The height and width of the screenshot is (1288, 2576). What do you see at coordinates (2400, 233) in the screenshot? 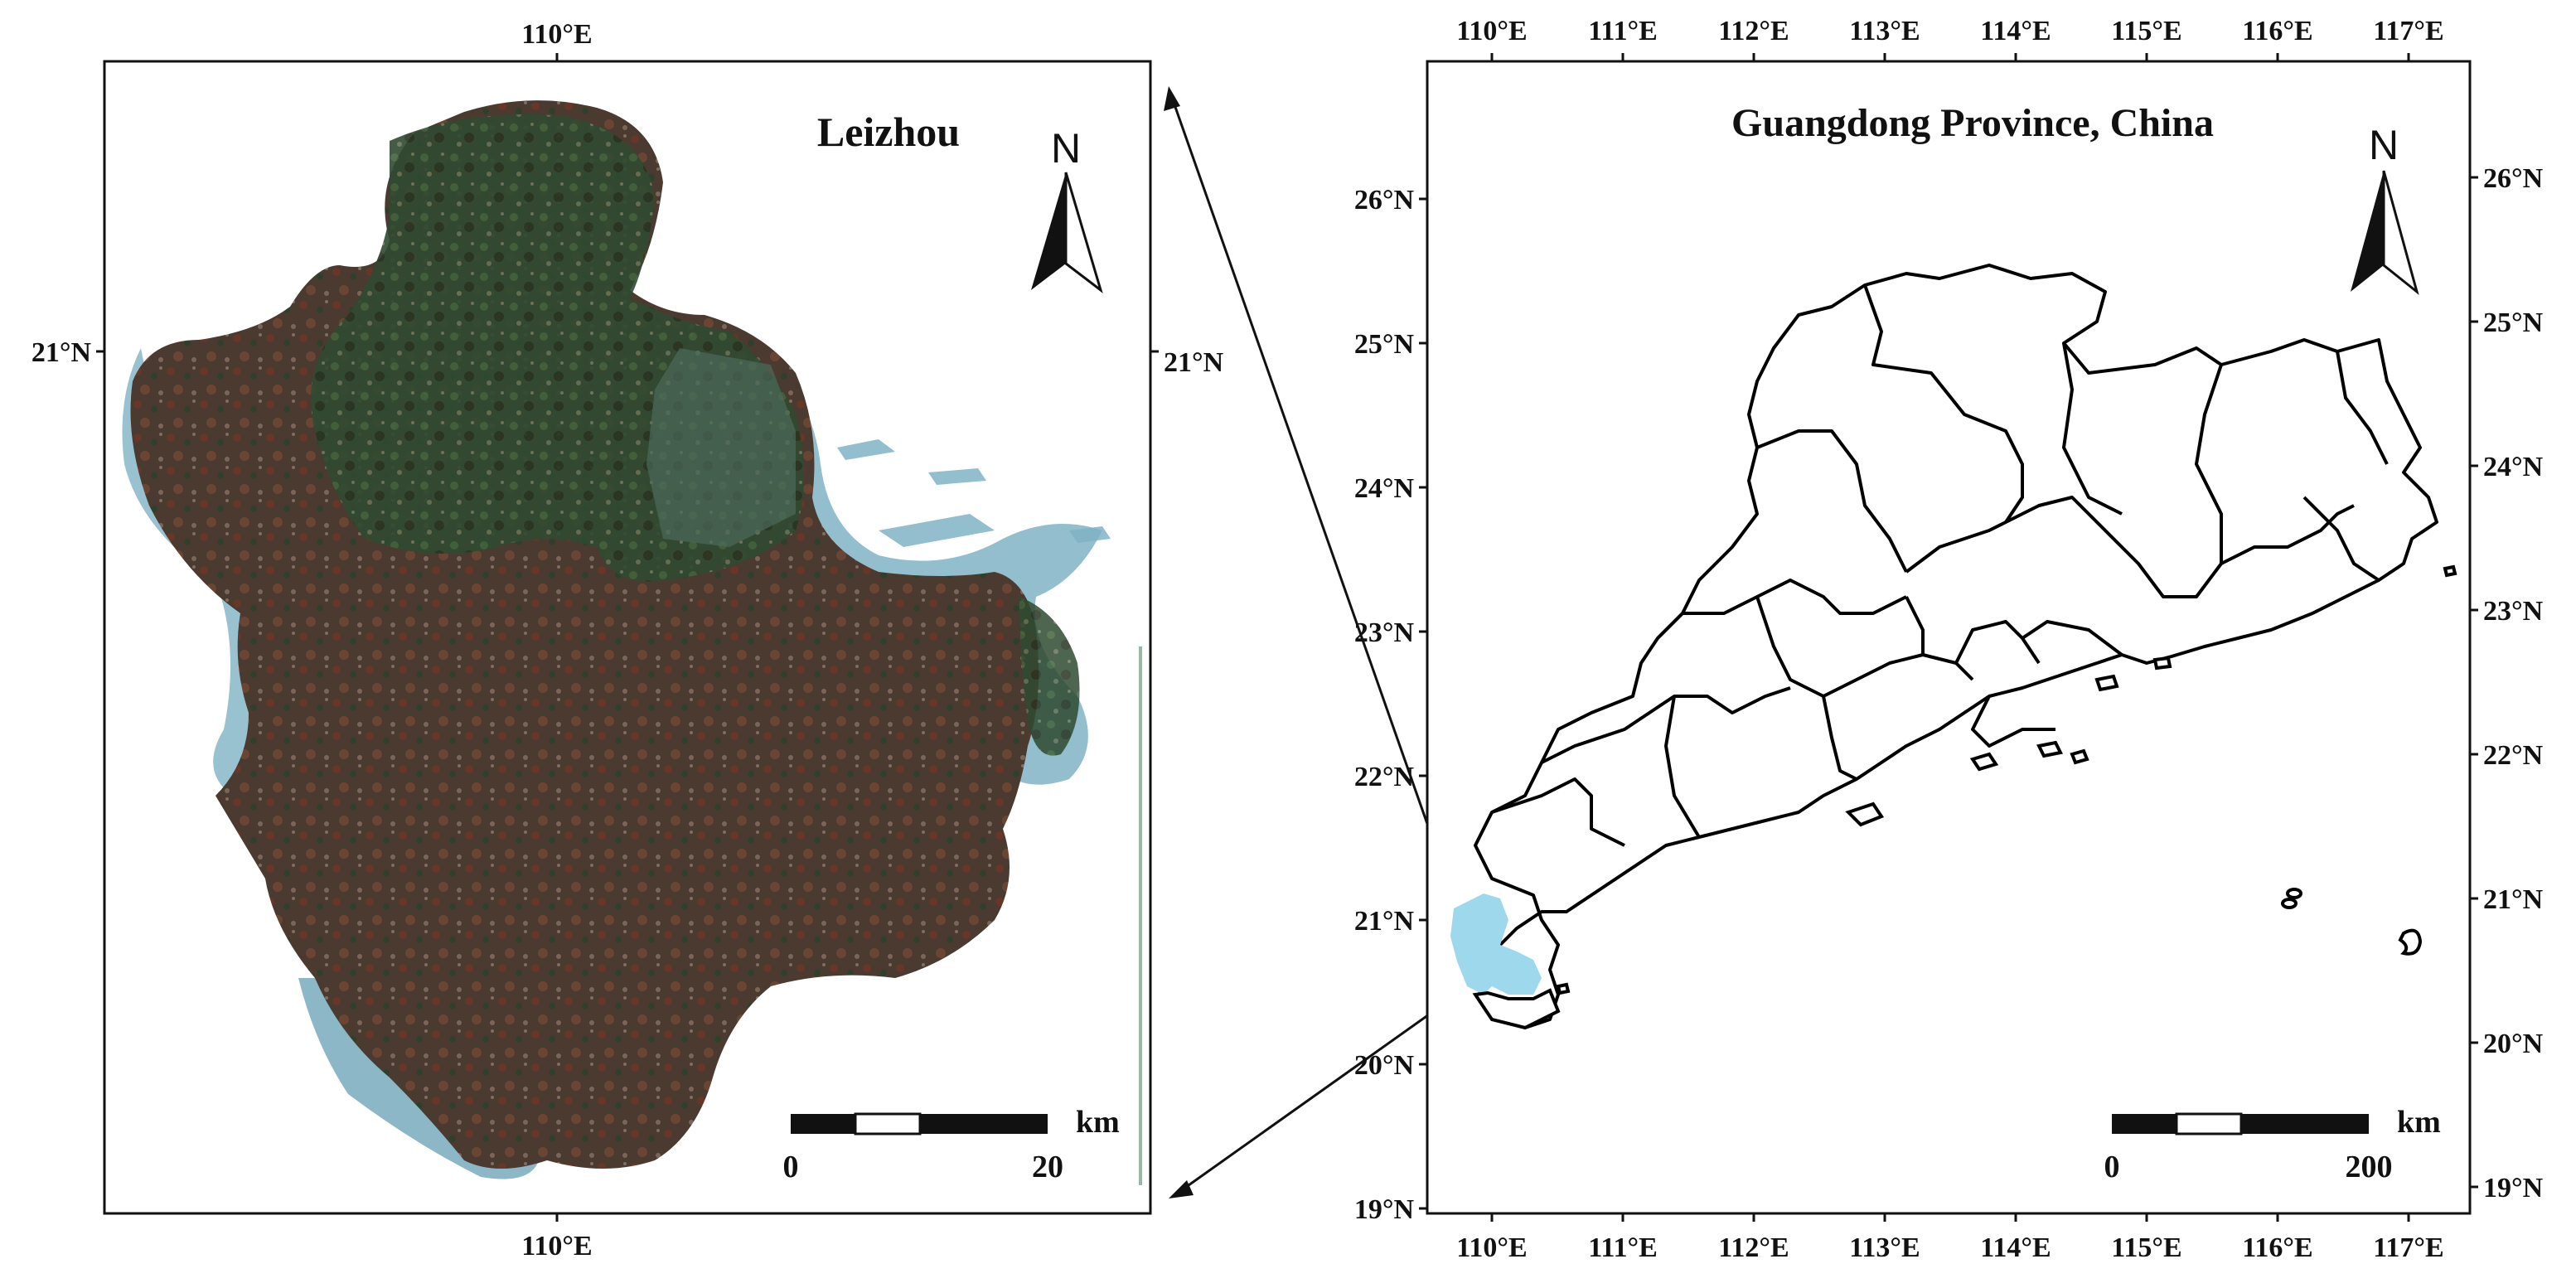
I see `right-north-arrow-light` at bounding box center [2400, 233].